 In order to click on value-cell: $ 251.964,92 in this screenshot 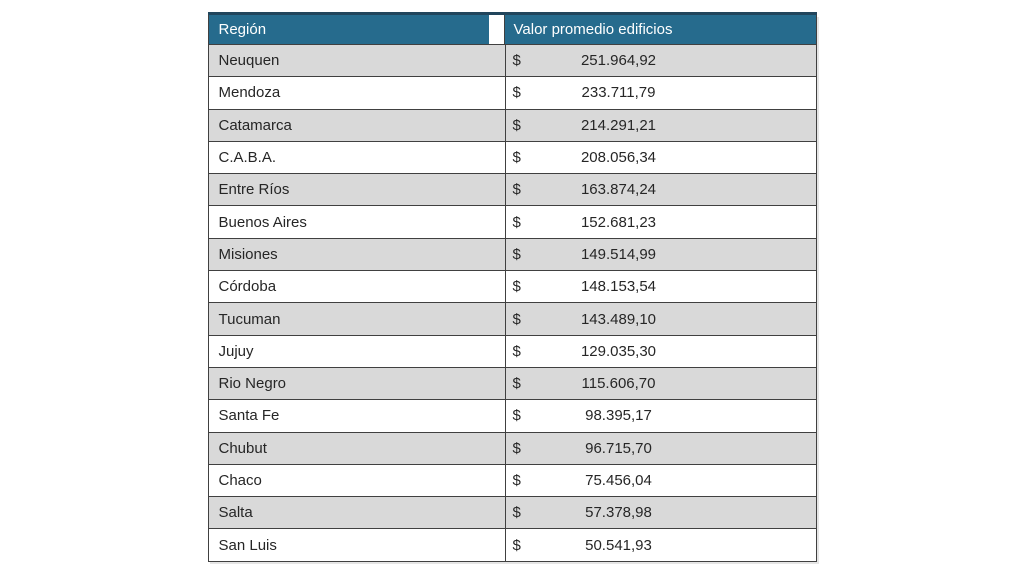, I will do `click(661, 60)`.